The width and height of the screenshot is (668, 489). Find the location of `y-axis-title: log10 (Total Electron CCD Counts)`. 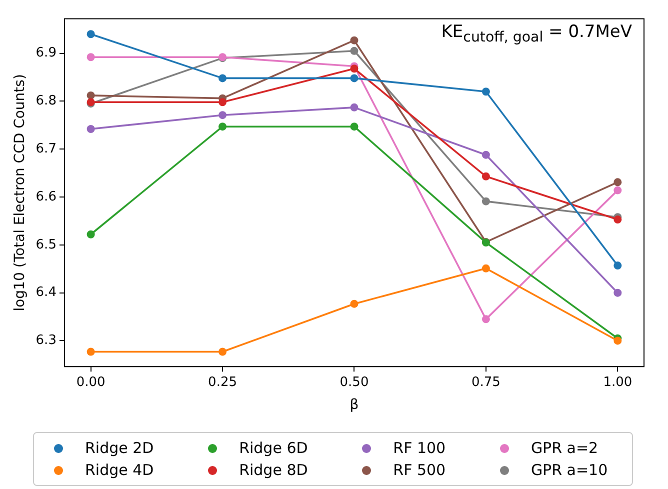

y-axis-title: log10 (Total Electron CCD Counts) is located at coordinates (20, 193).